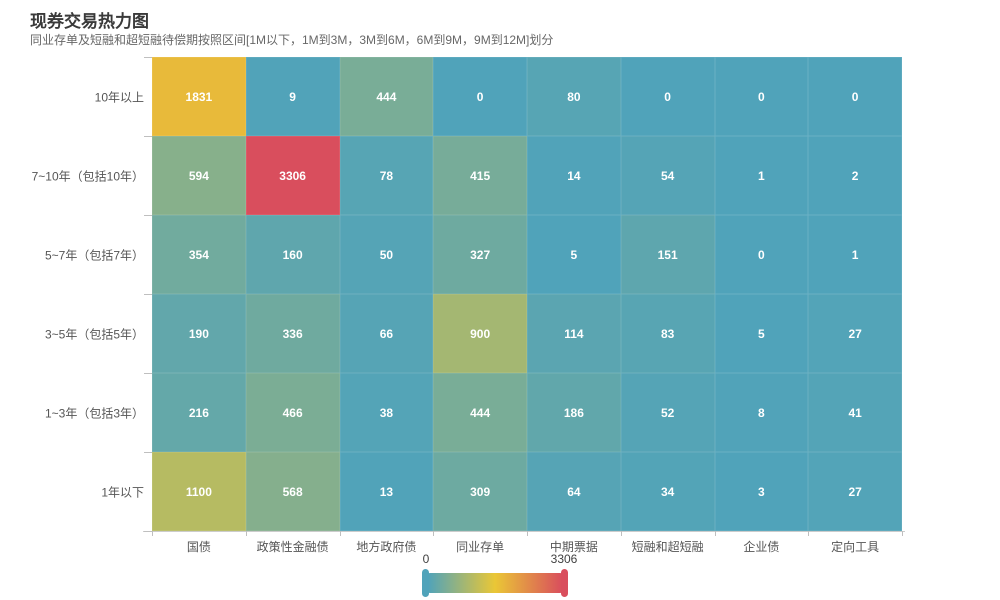 The width and height of the screenshot is (1000, 600). What do you see at coordinates (386, 412) in the screenshot?
I see `heatmap-cell: 38` at bounding box center [386, 412].